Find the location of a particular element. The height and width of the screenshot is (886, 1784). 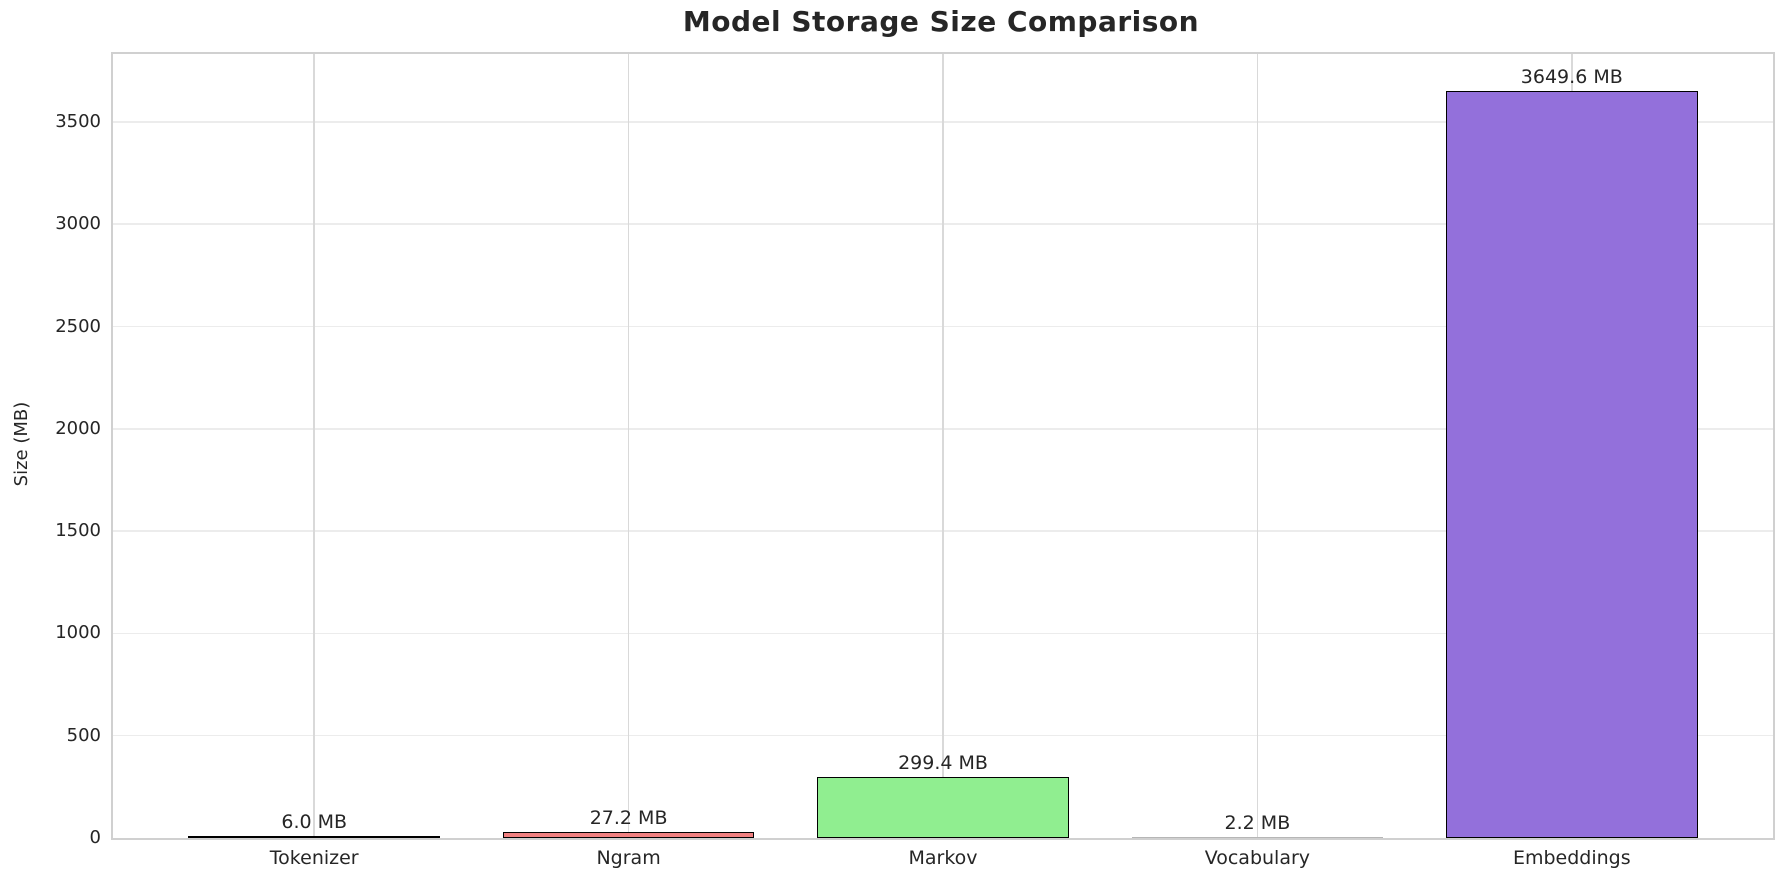

y-tick-label: 3500 is located at coordinates (78, 121).